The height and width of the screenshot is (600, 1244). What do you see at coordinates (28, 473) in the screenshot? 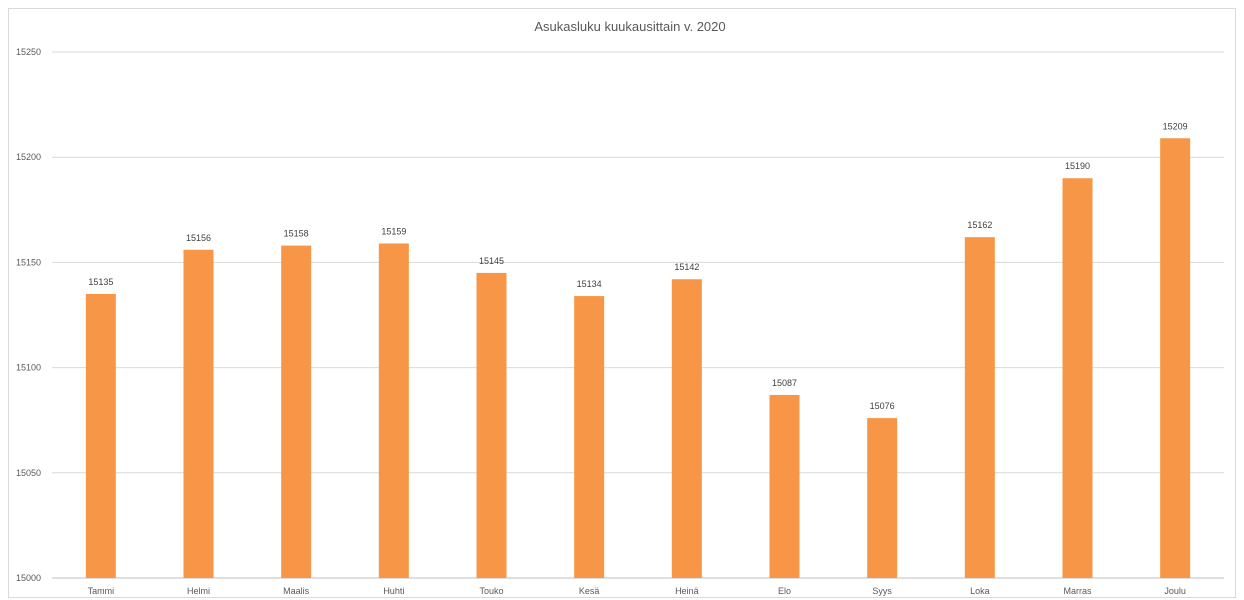
I see `y-tick-label: 15050` at bounding box center [28, 473].